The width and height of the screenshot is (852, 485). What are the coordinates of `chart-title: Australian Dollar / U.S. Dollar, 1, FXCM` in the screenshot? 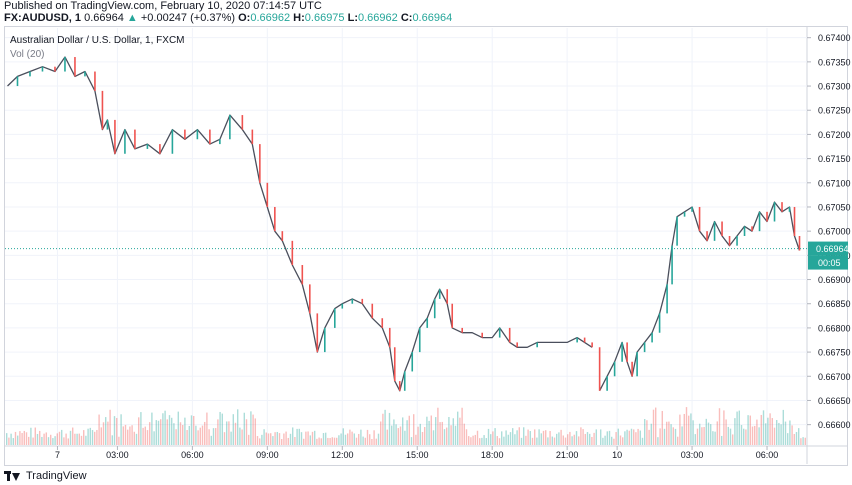 It's located at (97, 40).